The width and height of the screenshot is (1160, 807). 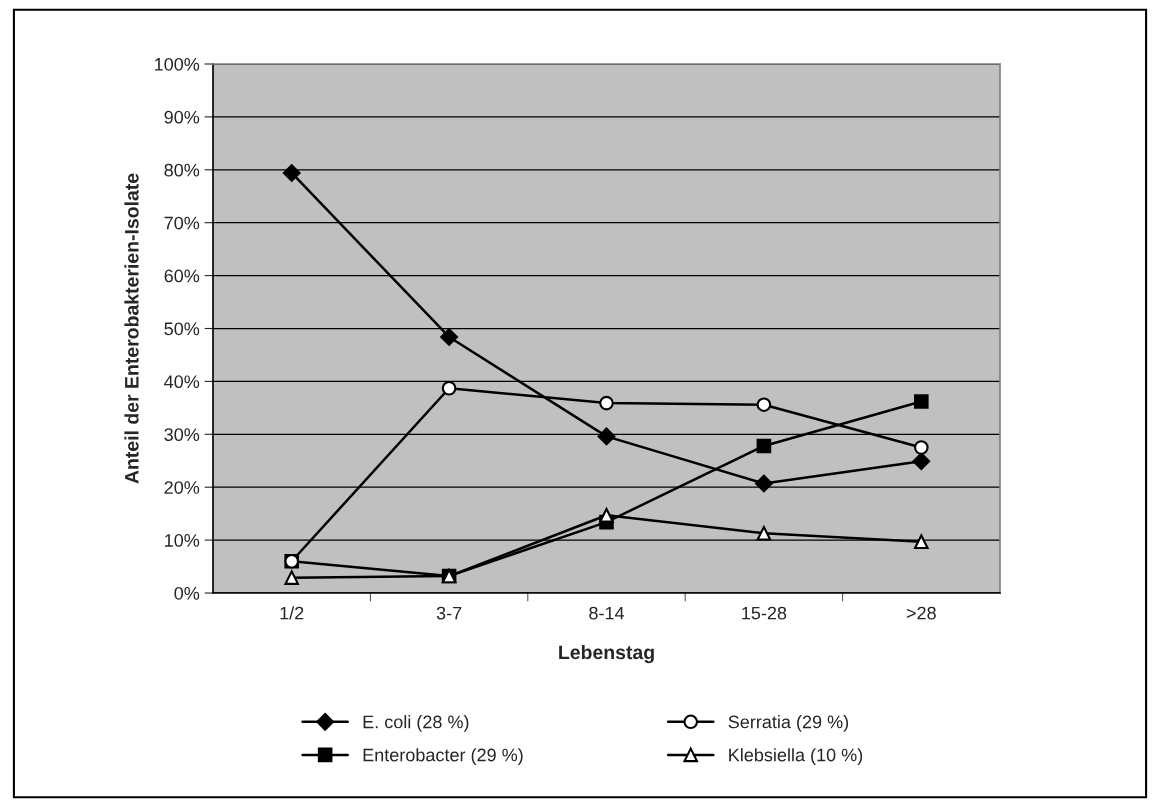 What do you see at coordinates (182, 223) in the screenshot?
I see `y-tick-label: 70%` at bounding box center [182, 223].